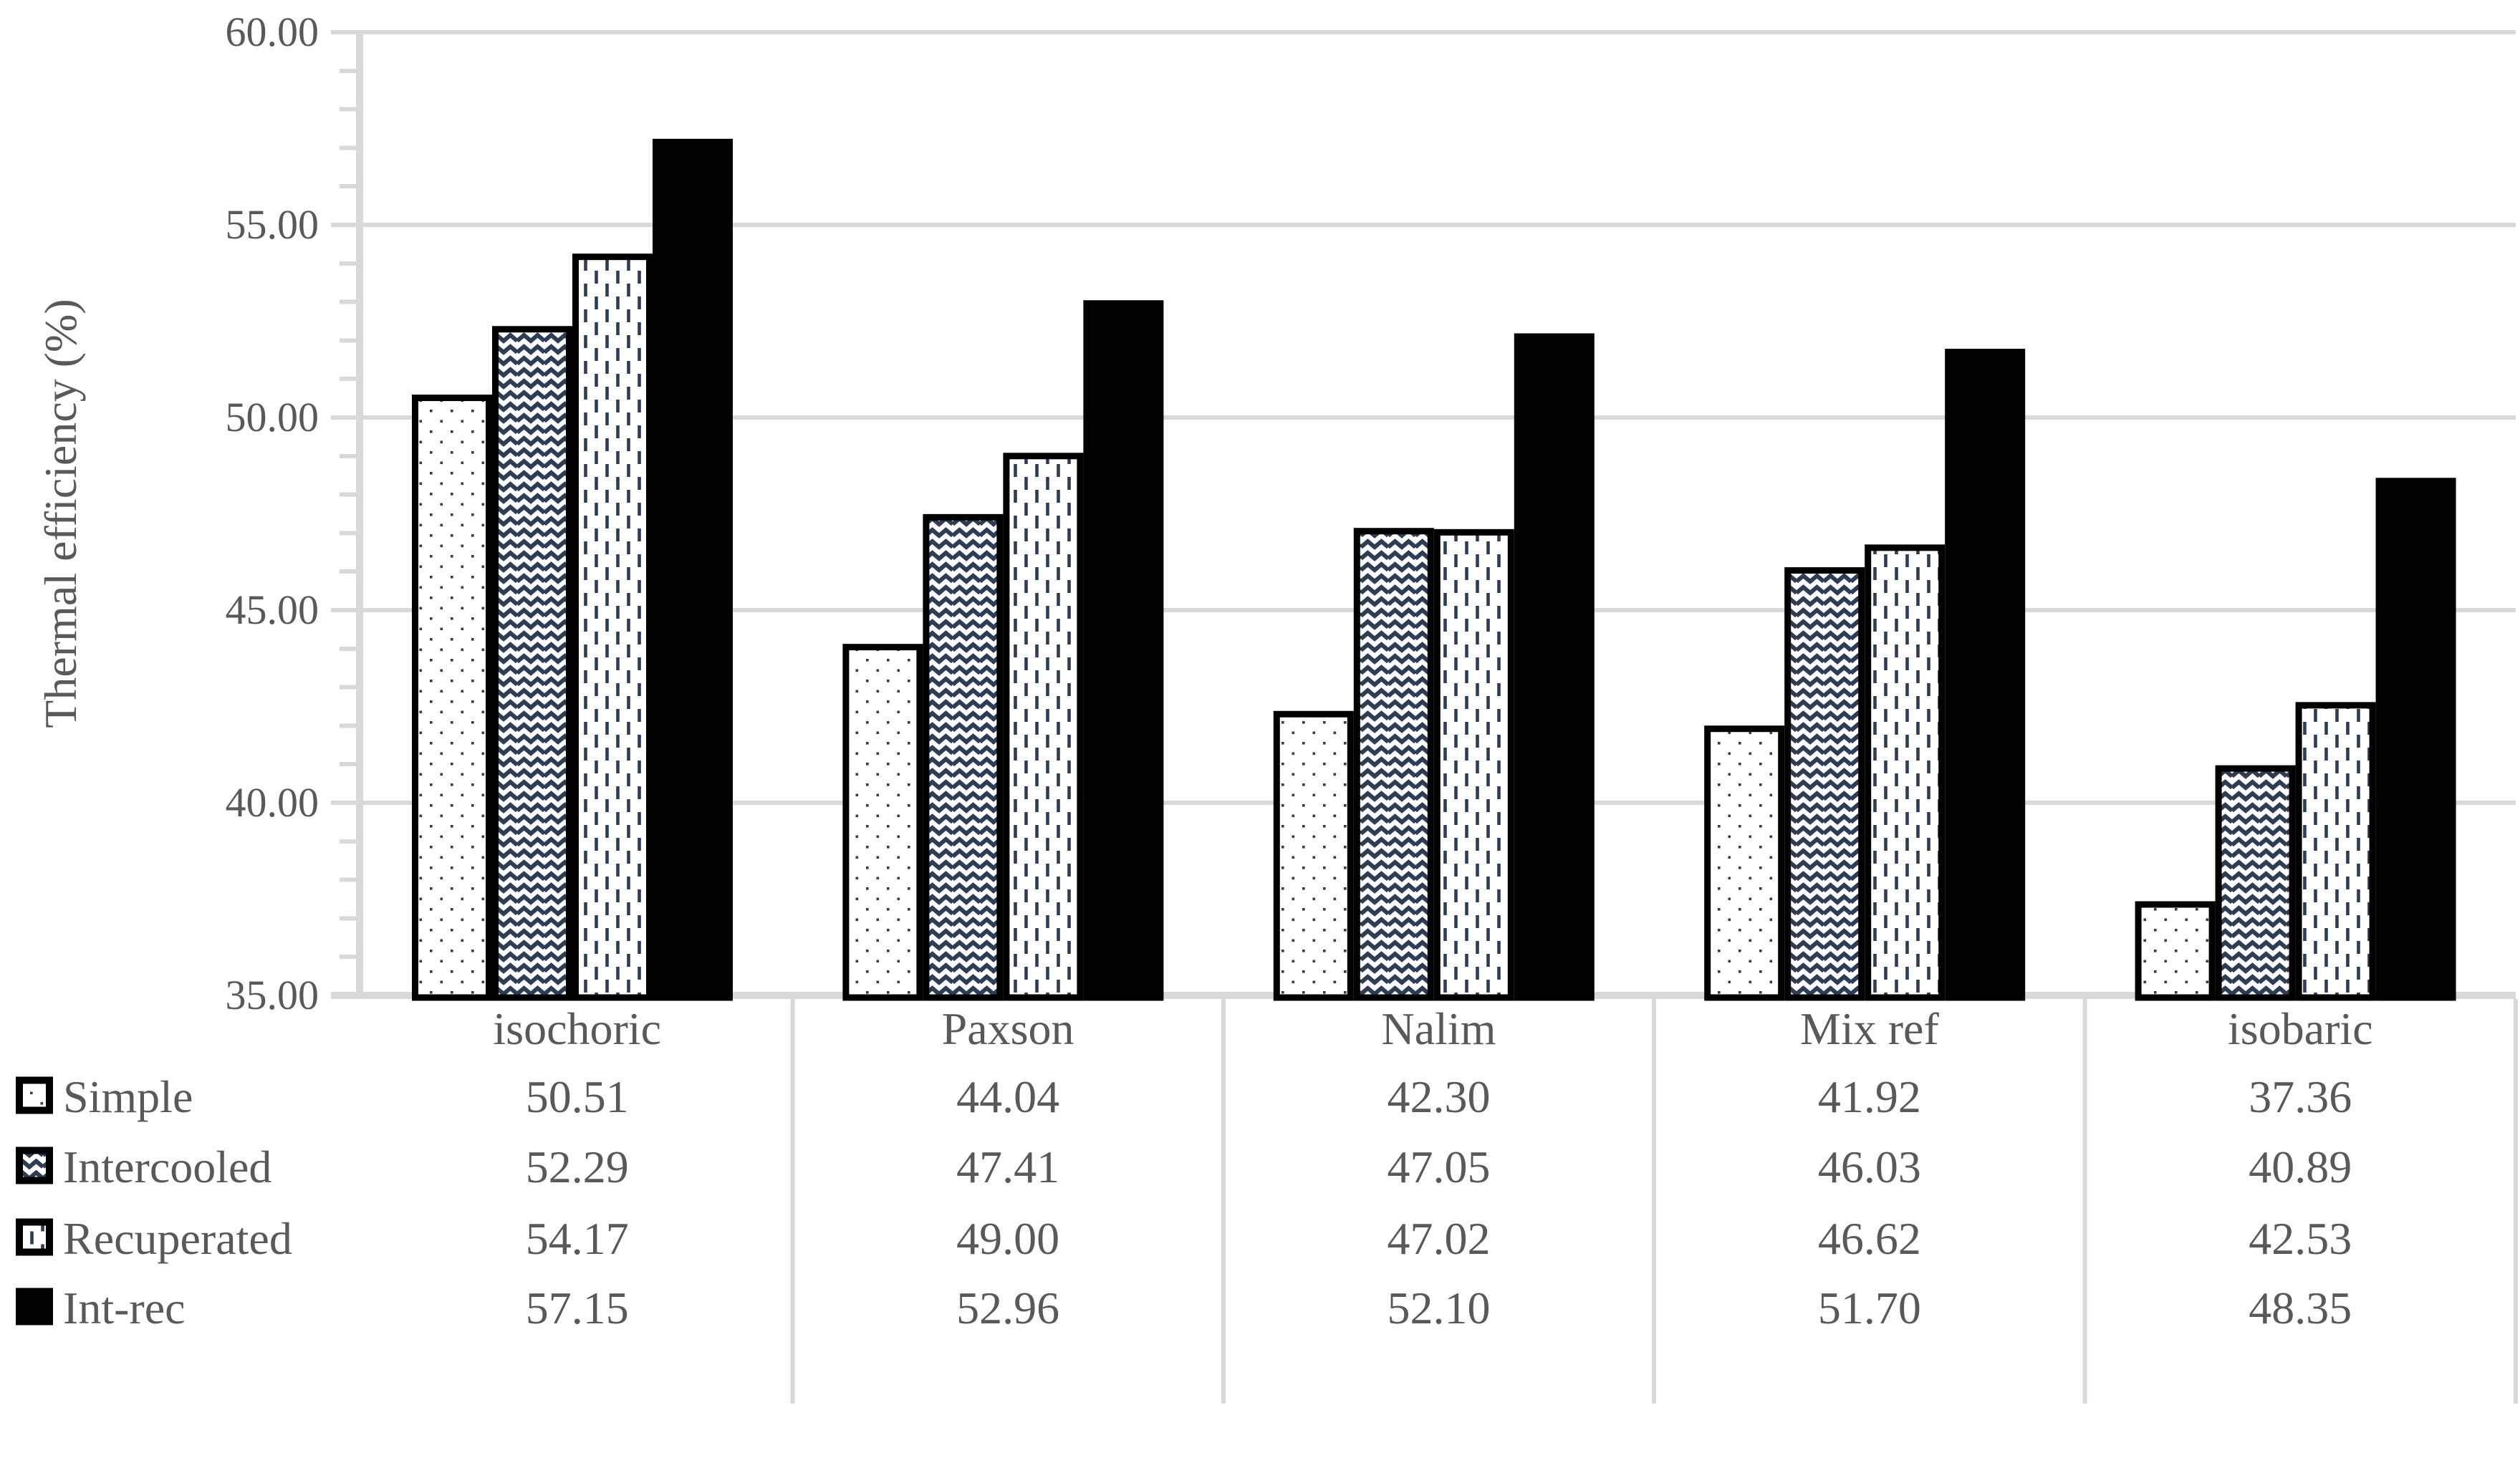  Describe the element at coordinates (272, 224) in the screenshot. I see `y-tick-label: 55.00` at that location.